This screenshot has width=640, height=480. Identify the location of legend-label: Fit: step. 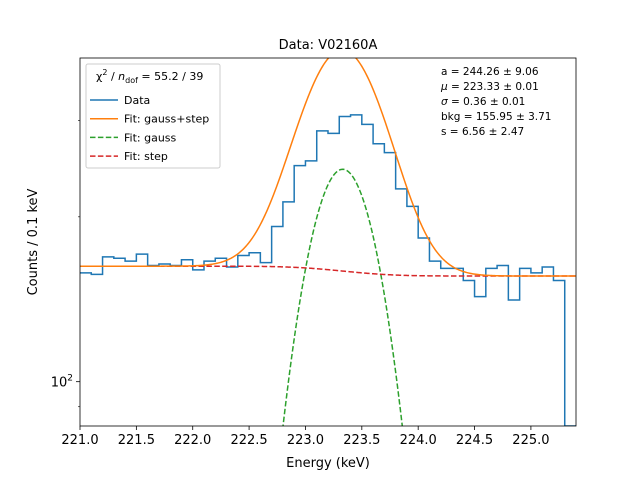
(146, 156).